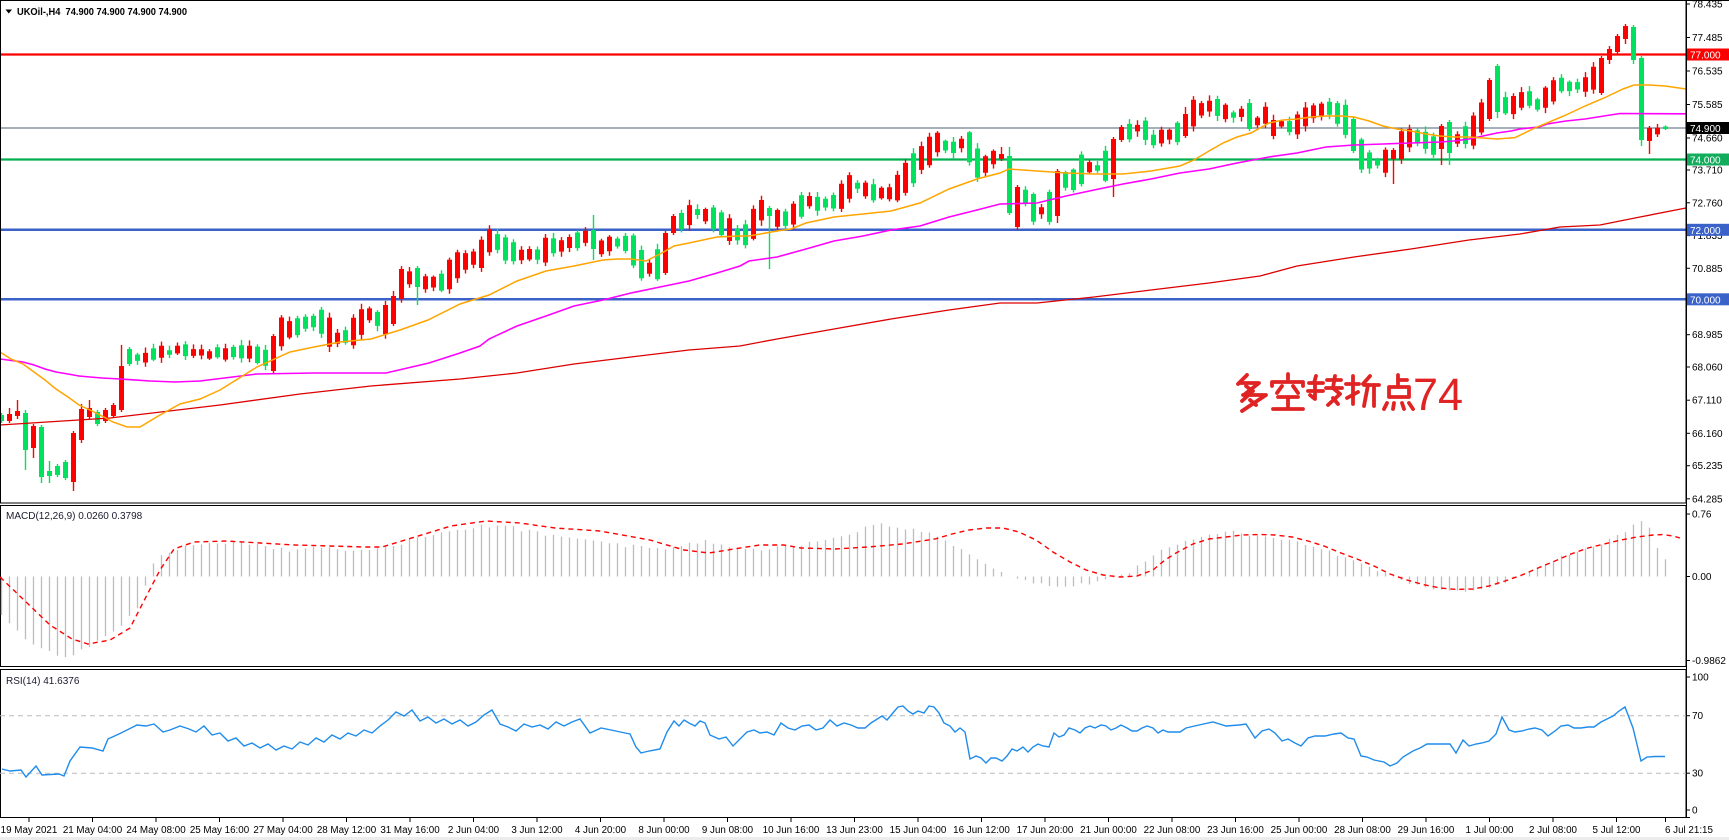 Image resolution: width=1729 pixels, height=840 pixels. What do you see at coordinates (1707, 139) in the screenshot?
I see `svg-text: 74.660` at bounding box center [1707, 139].